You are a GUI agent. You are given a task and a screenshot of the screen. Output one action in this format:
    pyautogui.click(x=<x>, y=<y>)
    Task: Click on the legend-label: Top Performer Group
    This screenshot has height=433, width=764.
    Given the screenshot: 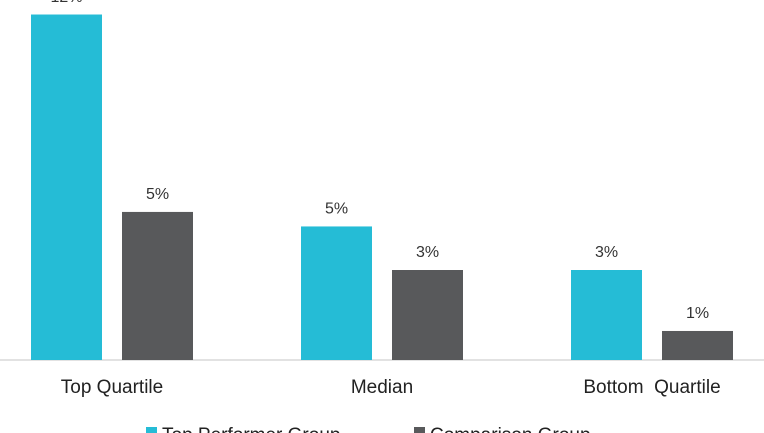 What is the action you would take?
    pyautogui.click(x=251, y=429)
    